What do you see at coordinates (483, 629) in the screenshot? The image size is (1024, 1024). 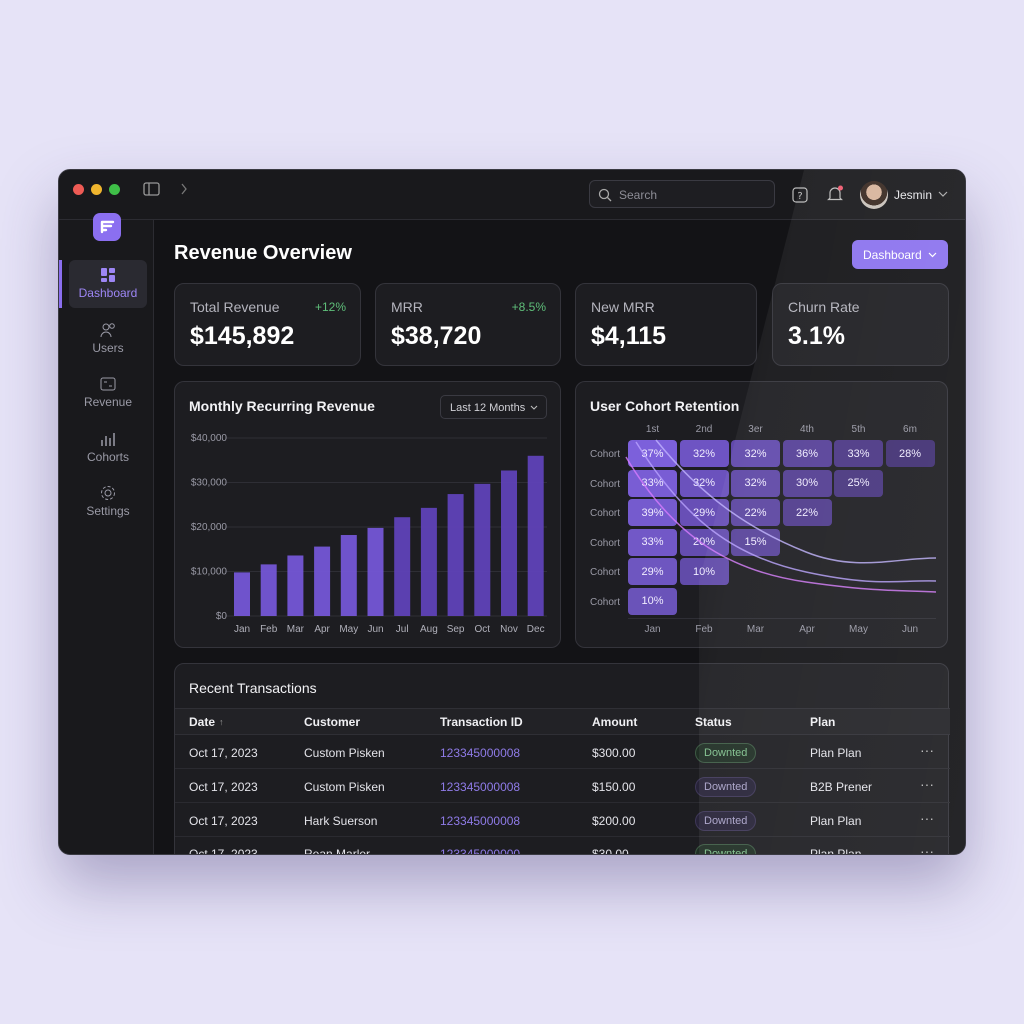 I see `x-tick-label: Oct` at bounding box center [483, 629].